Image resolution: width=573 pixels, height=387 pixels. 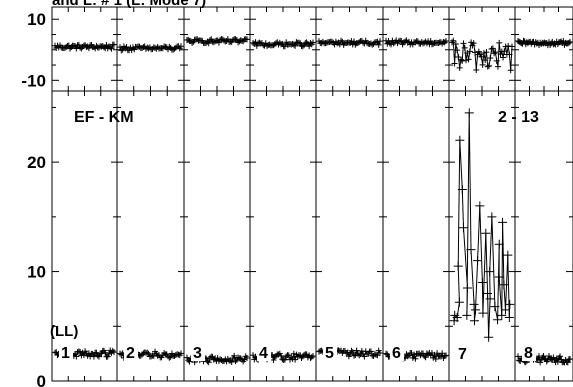 I want to click on segment-label: 5, so click(x=329, y=353).